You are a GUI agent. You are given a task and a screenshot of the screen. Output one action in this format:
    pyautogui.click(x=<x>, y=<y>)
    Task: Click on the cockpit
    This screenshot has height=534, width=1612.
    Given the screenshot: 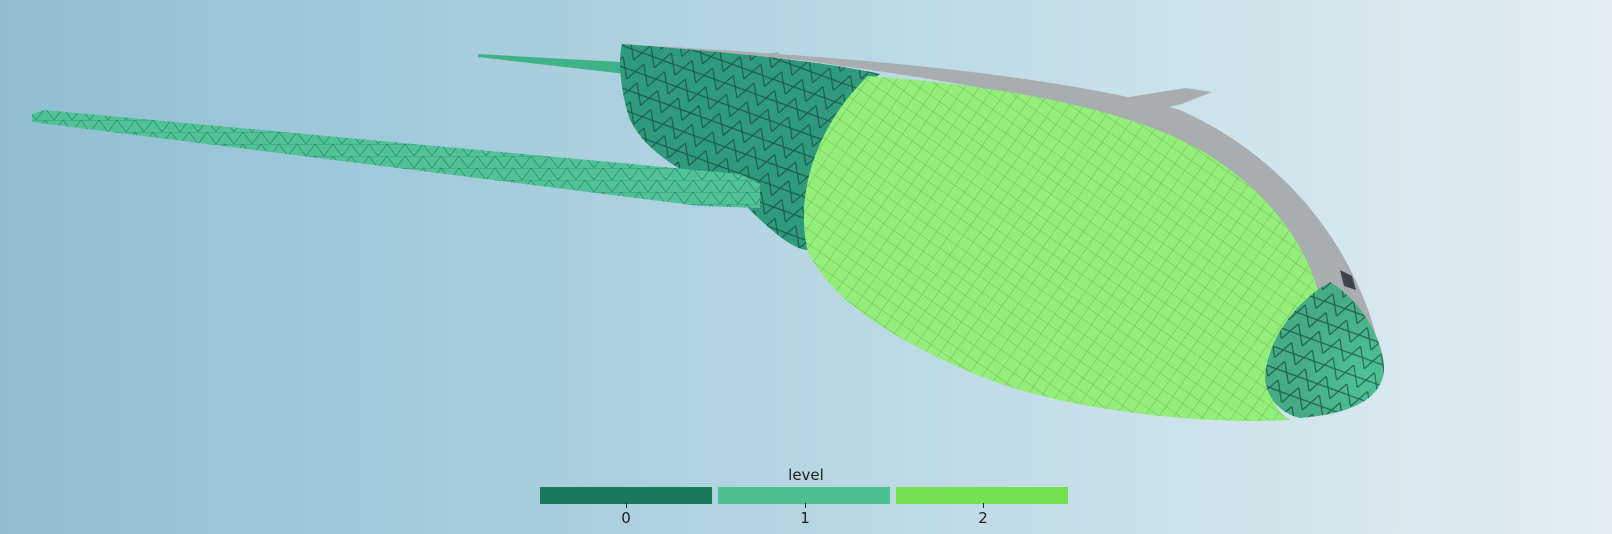 What is the action you would take?
    pyautogui.click(x=1348, y=280)
    